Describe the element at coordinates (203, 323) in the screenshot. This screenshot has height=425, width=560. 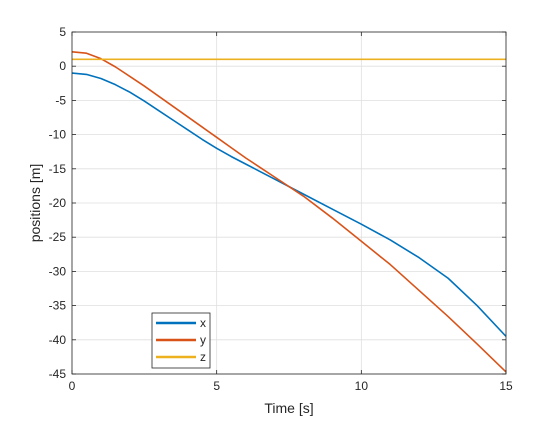
I see `legend-label-x: x` at that location.